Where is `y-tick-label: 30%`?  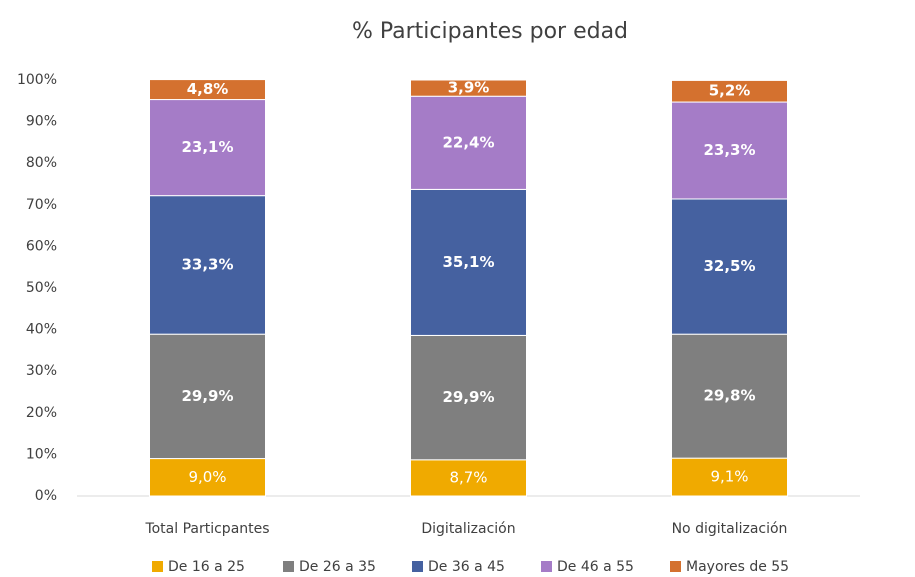
y-tick-label: 30% is located at coordinates (41, 371).